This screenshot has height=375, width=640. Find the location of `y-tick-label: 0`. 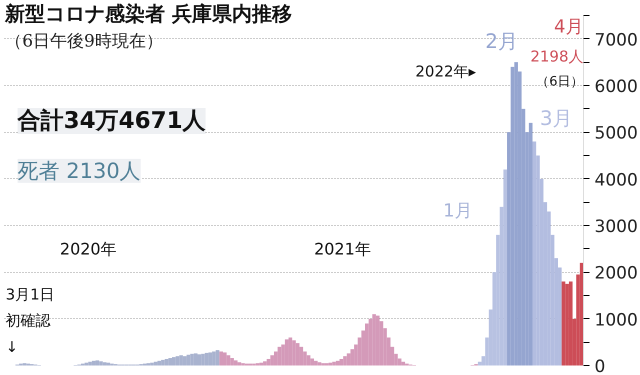

y-tick-label: 0 is located at coordinates (600, 366).